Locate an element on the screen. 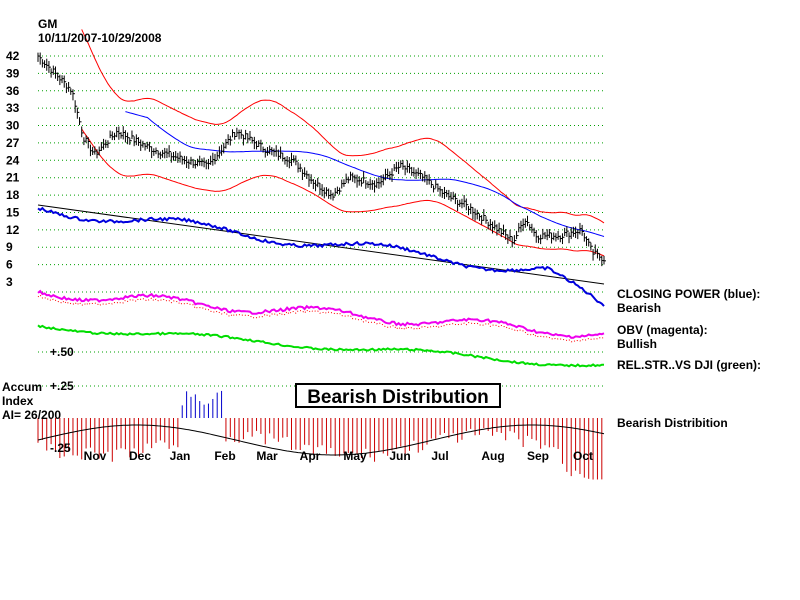  rel-strength-line is located at coordinates (321, 346).